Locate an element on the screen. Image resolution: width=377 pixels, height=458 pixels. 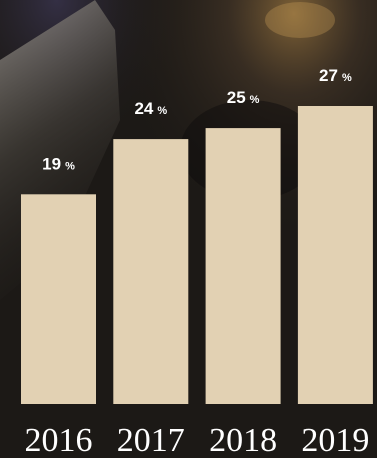
value-label-2016: 19% is located at coordinates (58, 163).